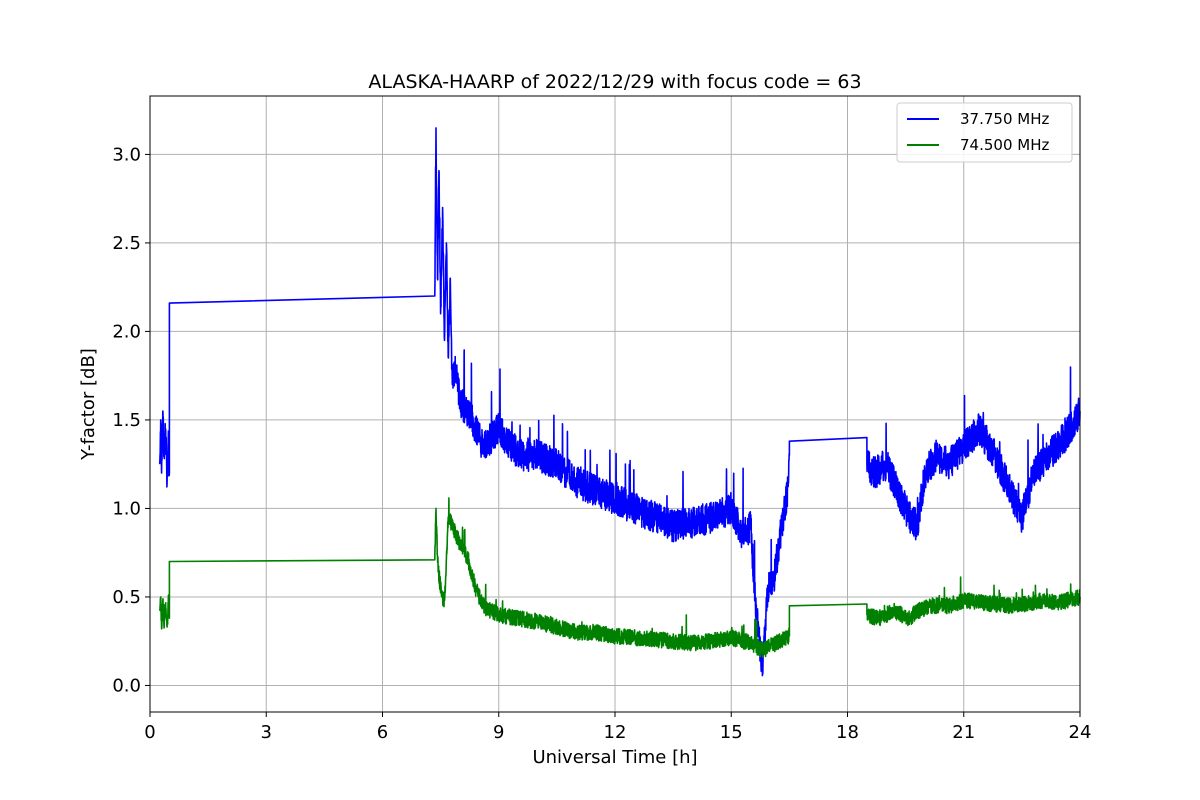 The image size is (1200, 800). Describe the element at coordinates (847, 732) in the screenshot. I see `x-tick-label: 18` at that location.